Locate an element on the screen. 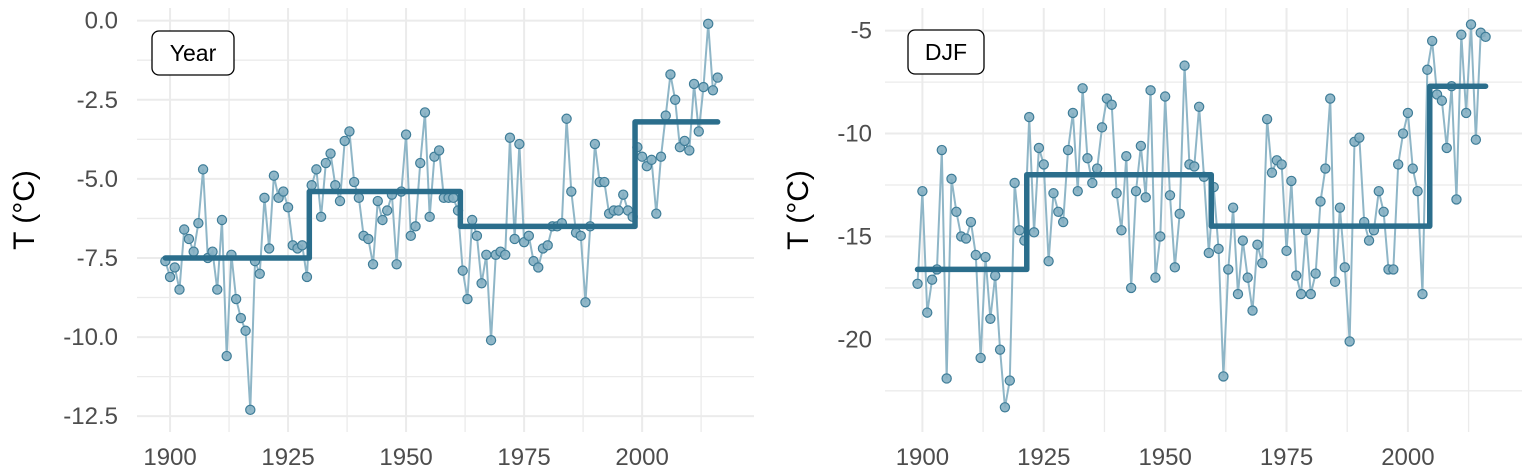 Image resolution: width=1522 pixels, height=471 pixels. y-tick-label: -10.0 is located at coordinates (90, 337).